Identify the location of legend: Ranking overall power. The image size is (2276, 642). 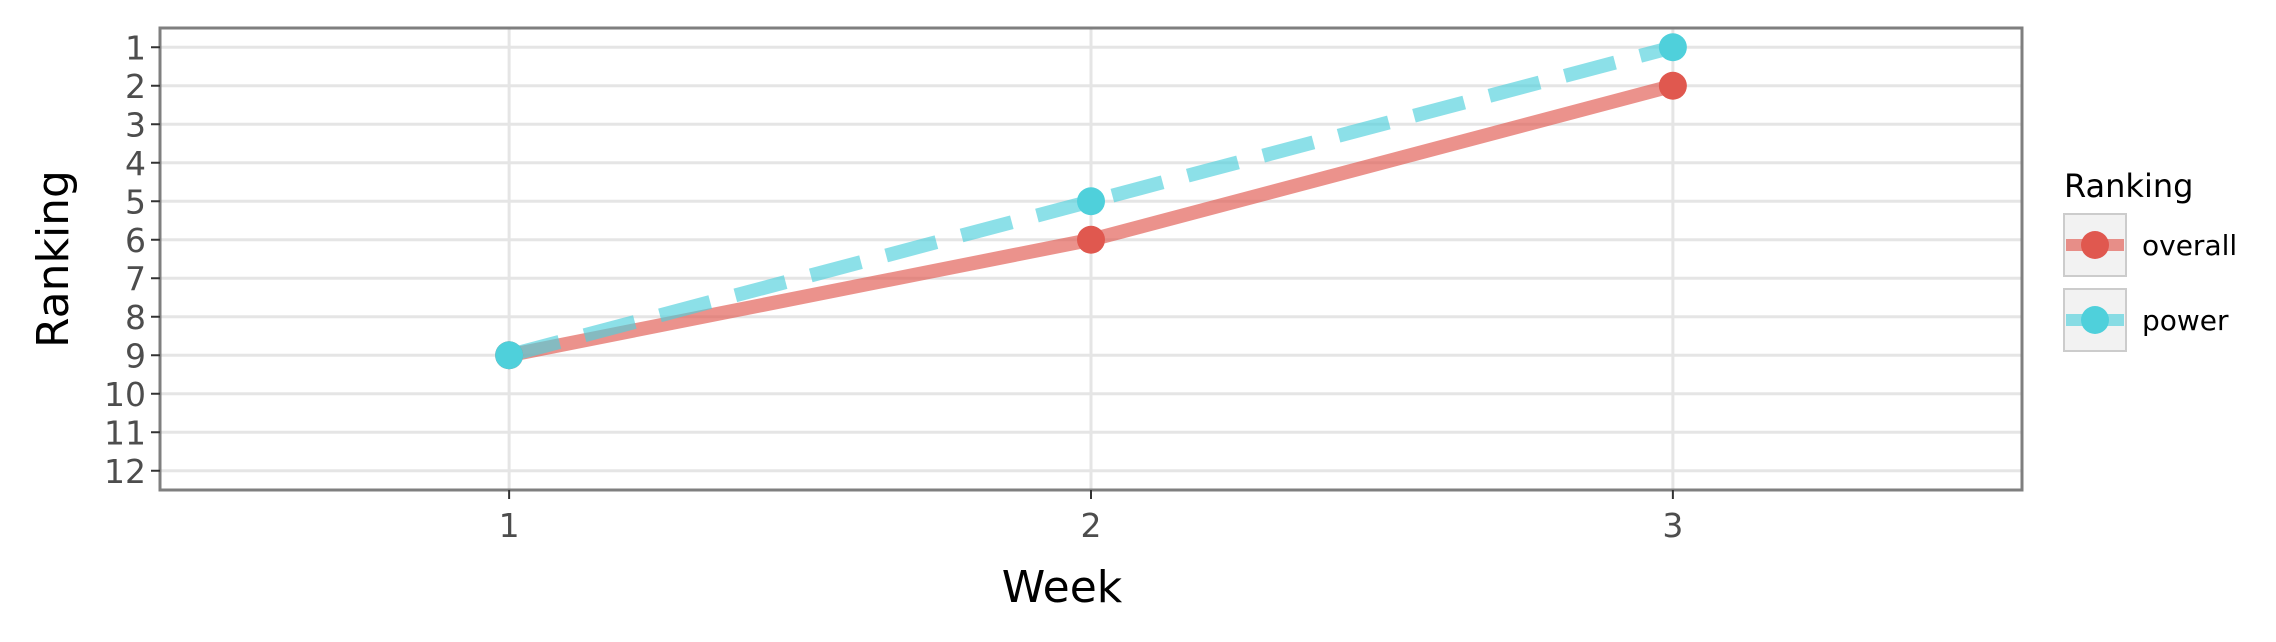
(2150, 259).